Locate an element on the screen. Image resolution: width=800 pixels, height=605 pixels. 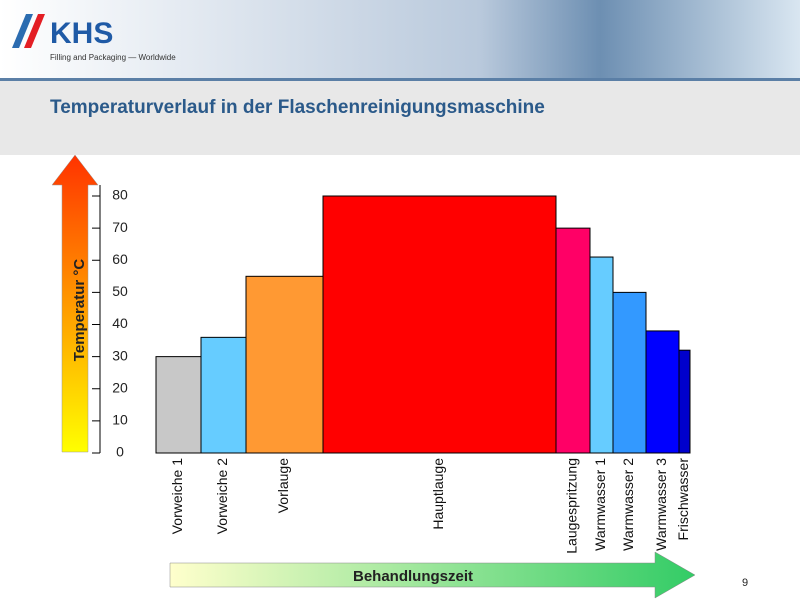
x-tick-label: Warmwasser 3 is located at coordinates (661, 504).